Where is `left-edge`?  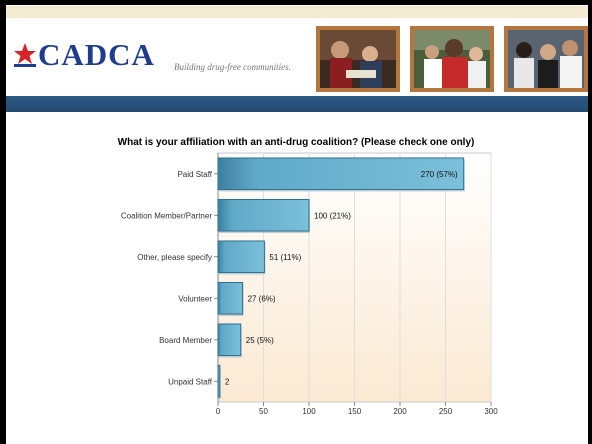
left-edge is located at coordinates (3, 222).